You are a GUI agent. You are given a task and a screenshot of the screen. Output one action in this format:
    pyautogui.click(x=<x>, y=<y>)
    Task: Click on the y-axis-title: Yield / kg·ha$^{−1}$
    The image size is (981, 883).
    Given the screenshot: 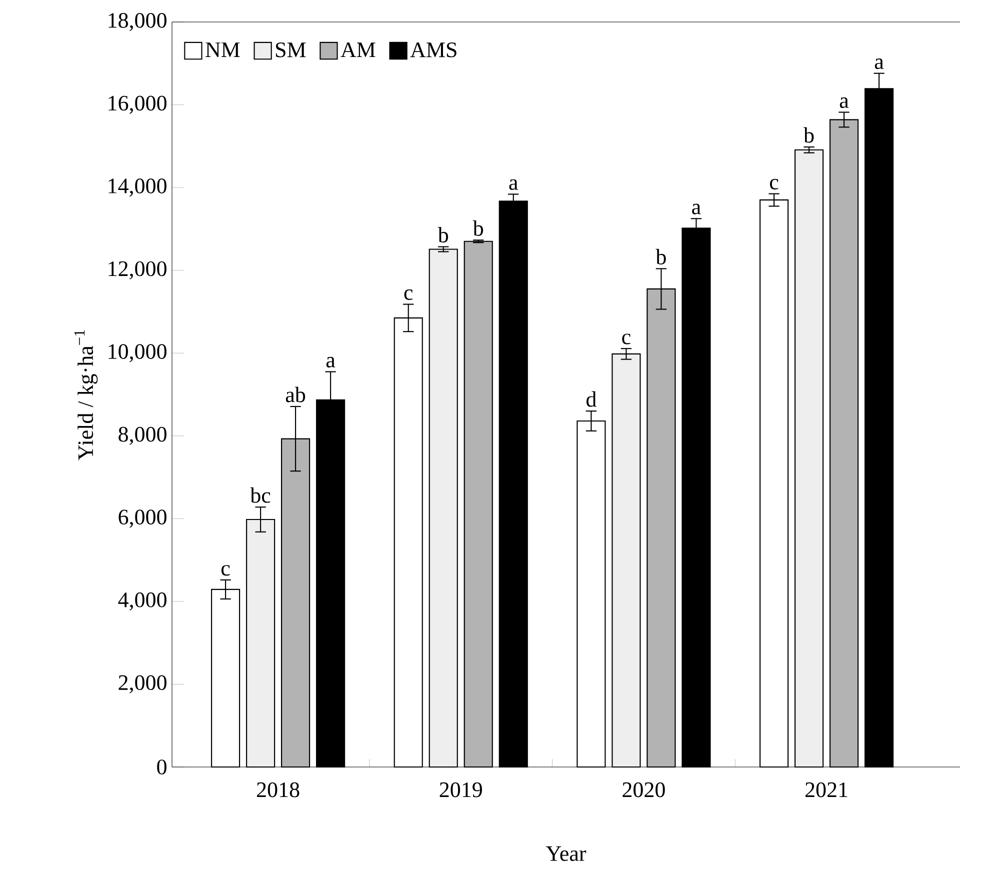 What is the action you would take?
    pyautogui.click(x=86, y=395)
    